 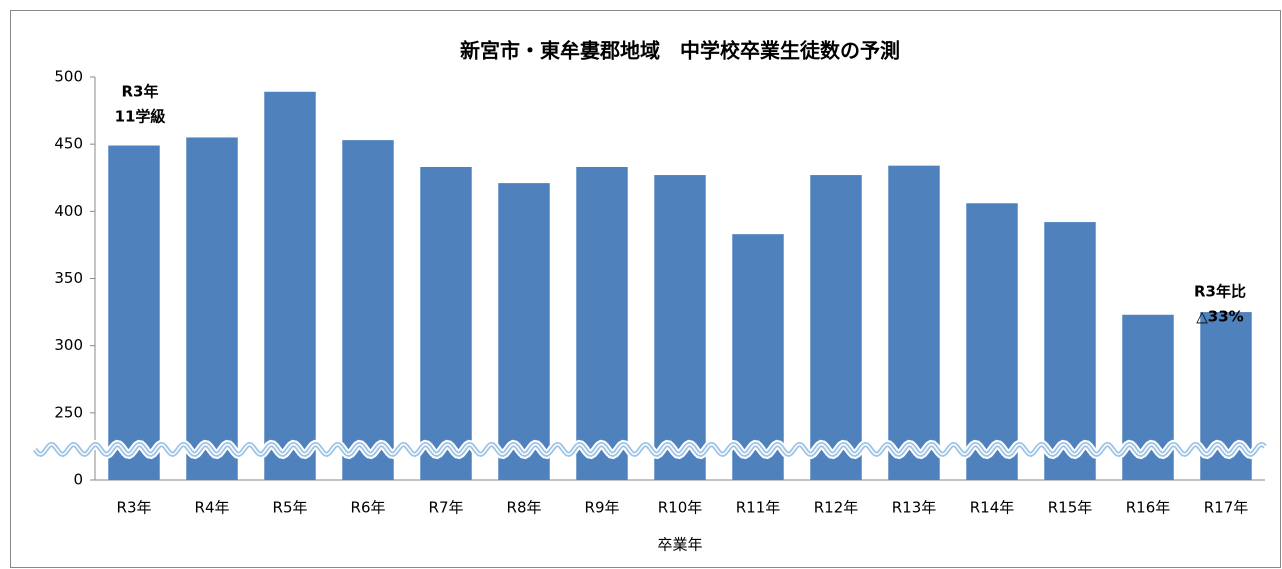 What do you see at coordinates (680, 51) in the screenshot?
I see `chart-title: 新宮市・東牟婁郡地域 中学校卒業生徒数の予測` at bounding box center [680, 51].